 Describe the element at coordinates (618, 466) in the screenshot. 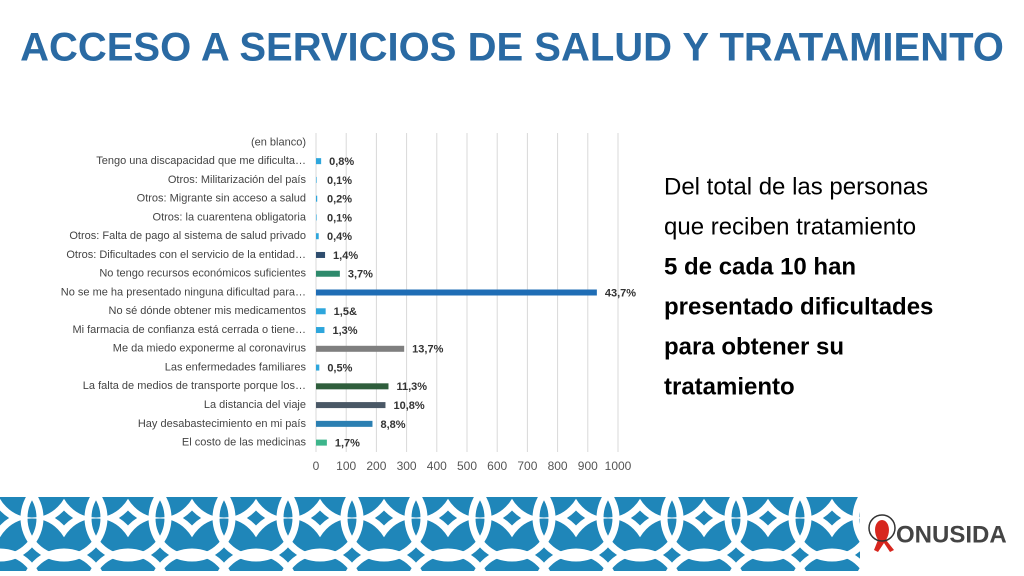

I see `x-tick-label: 1000` at that location.